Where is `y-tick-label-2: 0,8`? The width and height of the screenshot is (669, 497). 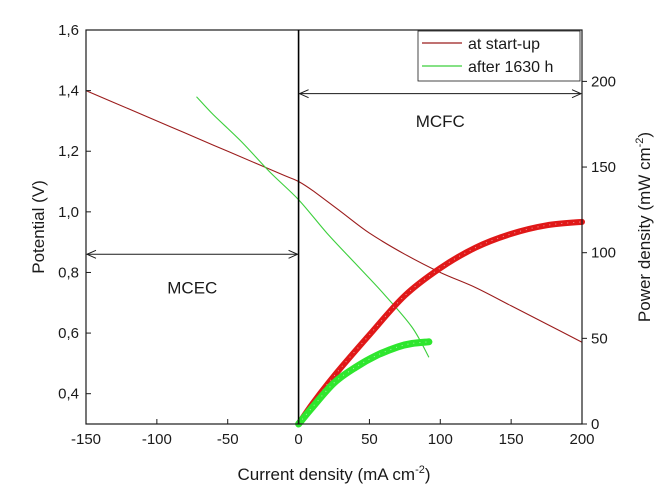
y-tick-label-2: 0,8 is located at coordinates (68, 272).